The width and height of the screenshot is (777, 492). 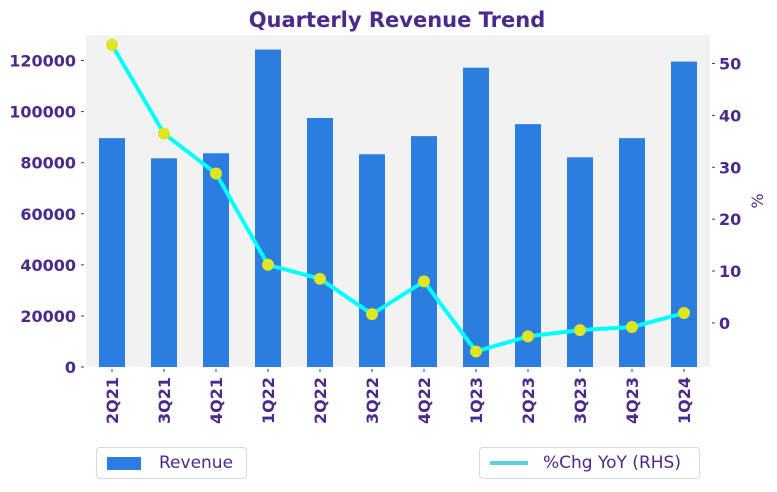 I want to click on yoy-point-4Q22, so click(x=424, y=281).